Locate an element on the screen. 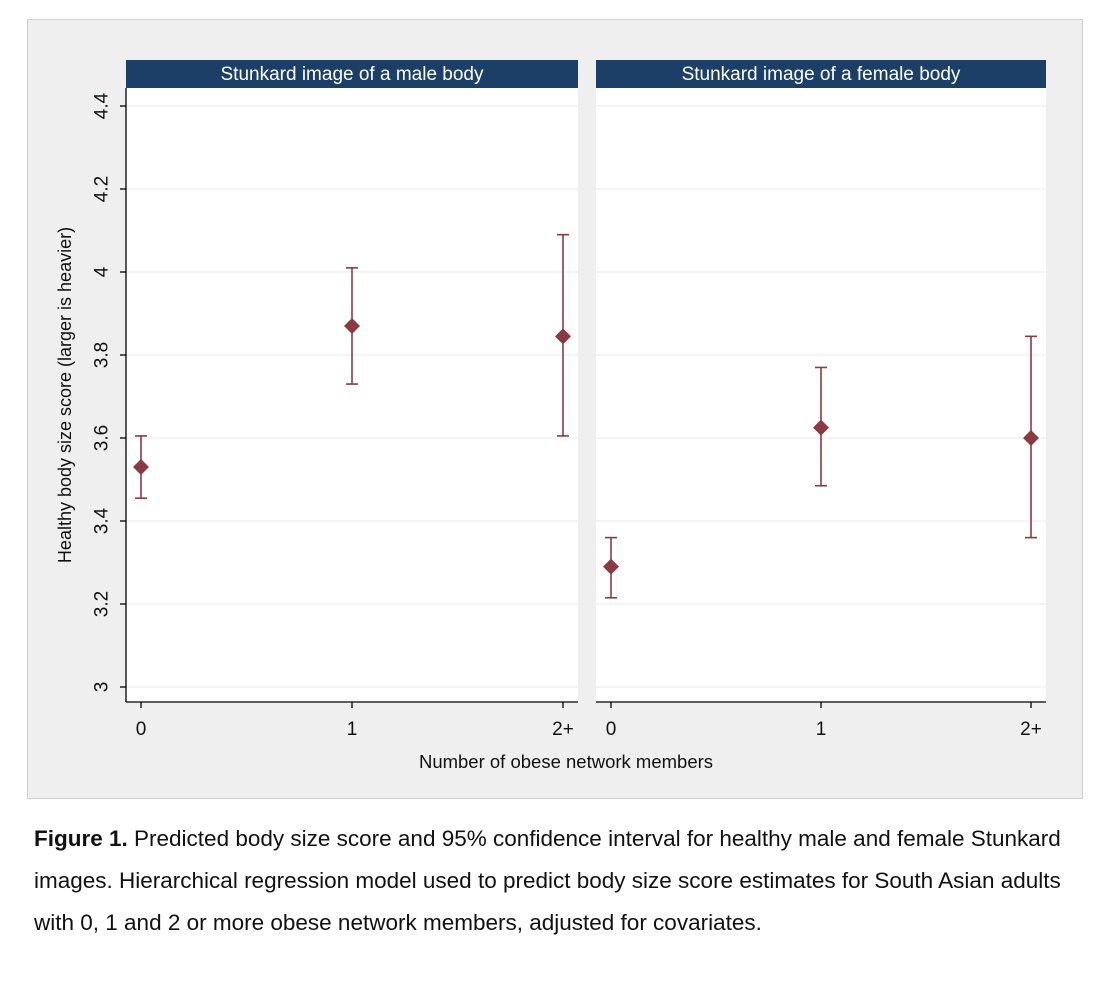 Image resolution: width=1112 pixels, height=996 pixels. panel-title: Stunkard image of a female body is located at coordinates (821, 74).